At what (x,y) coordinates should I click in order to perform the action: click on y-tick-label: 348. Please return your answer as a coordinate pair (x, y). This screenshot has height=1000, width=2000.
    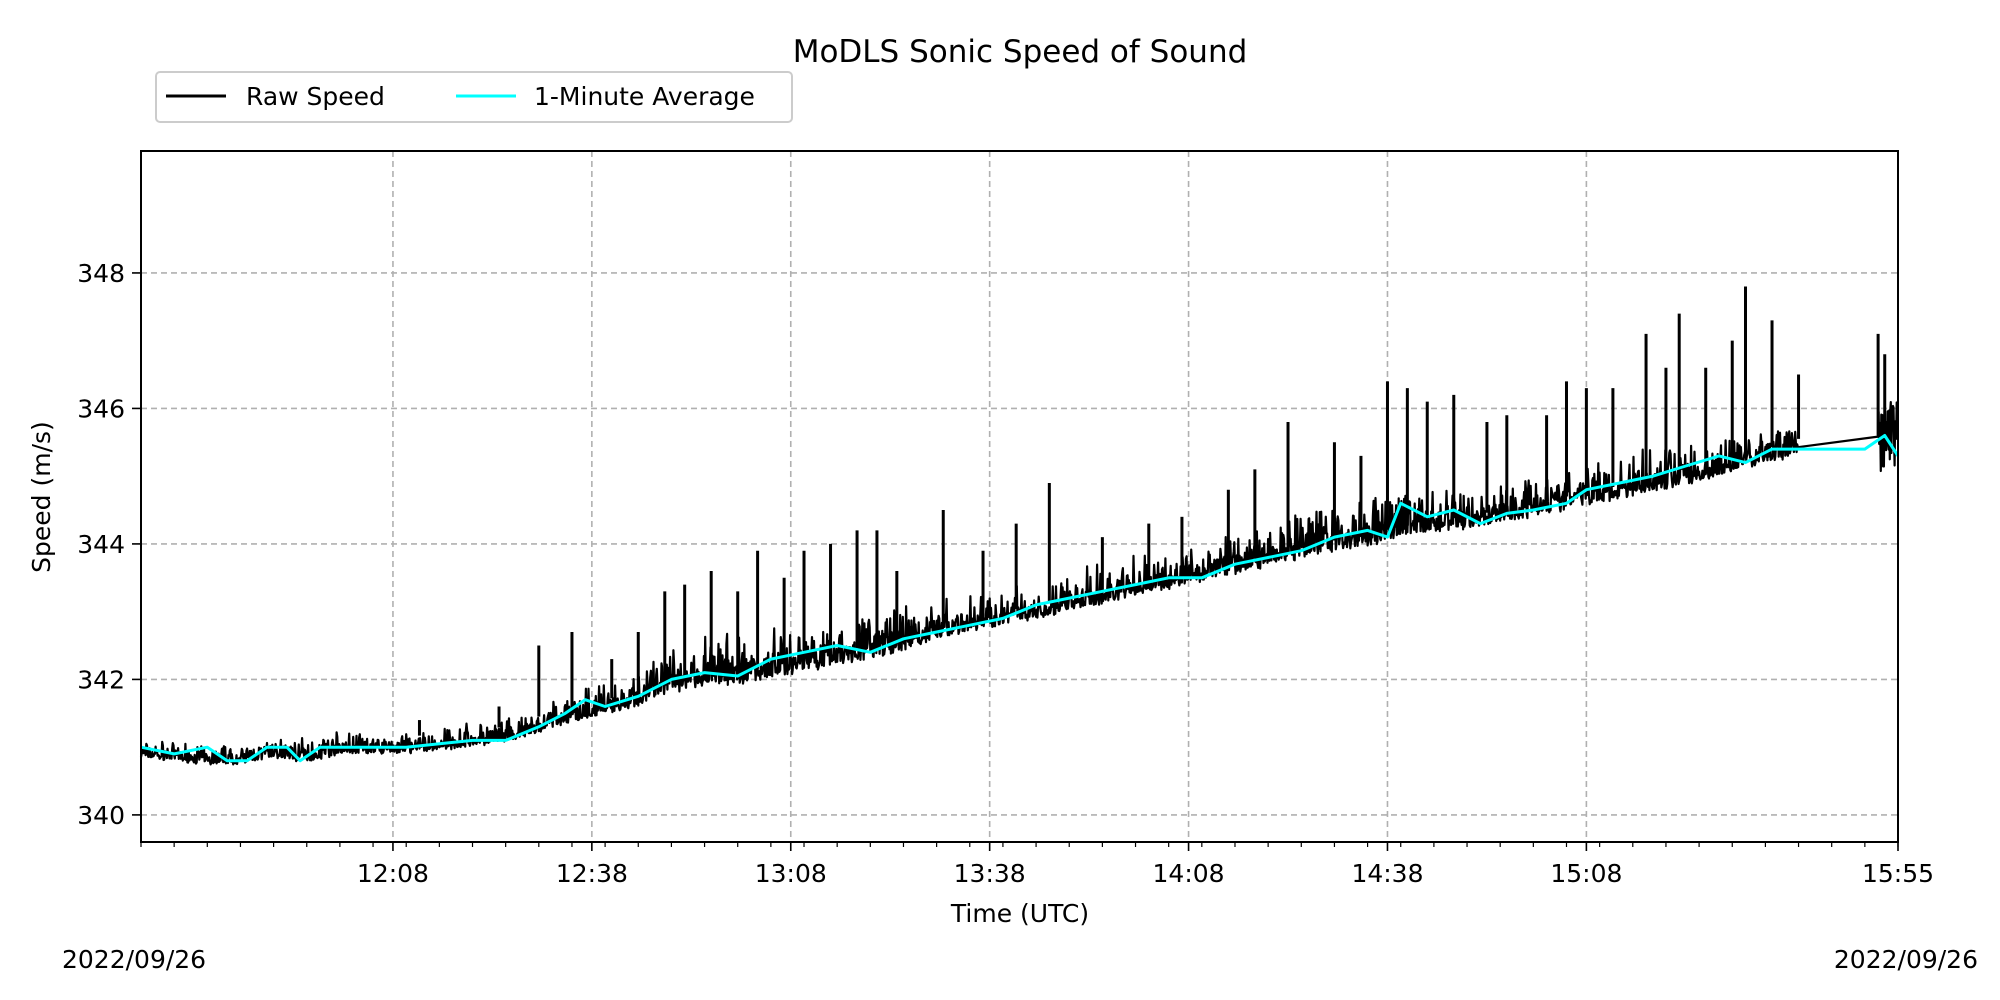
    Looking at the image, I should click on (101, 273).